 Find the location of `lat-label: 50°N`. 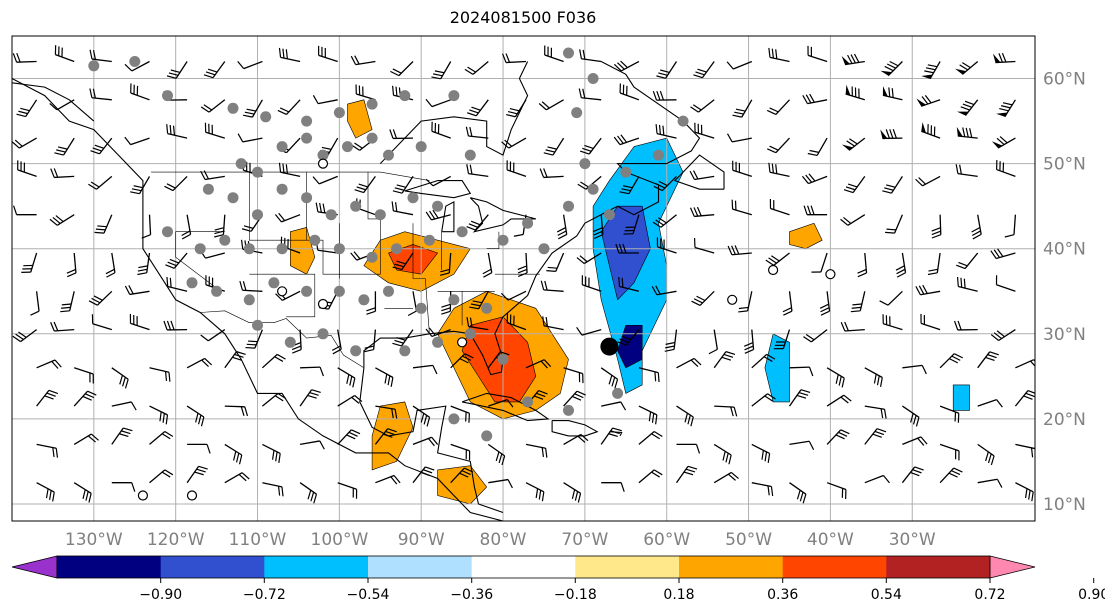

lat-label: 50°N is located at coordinates (1064, 165).